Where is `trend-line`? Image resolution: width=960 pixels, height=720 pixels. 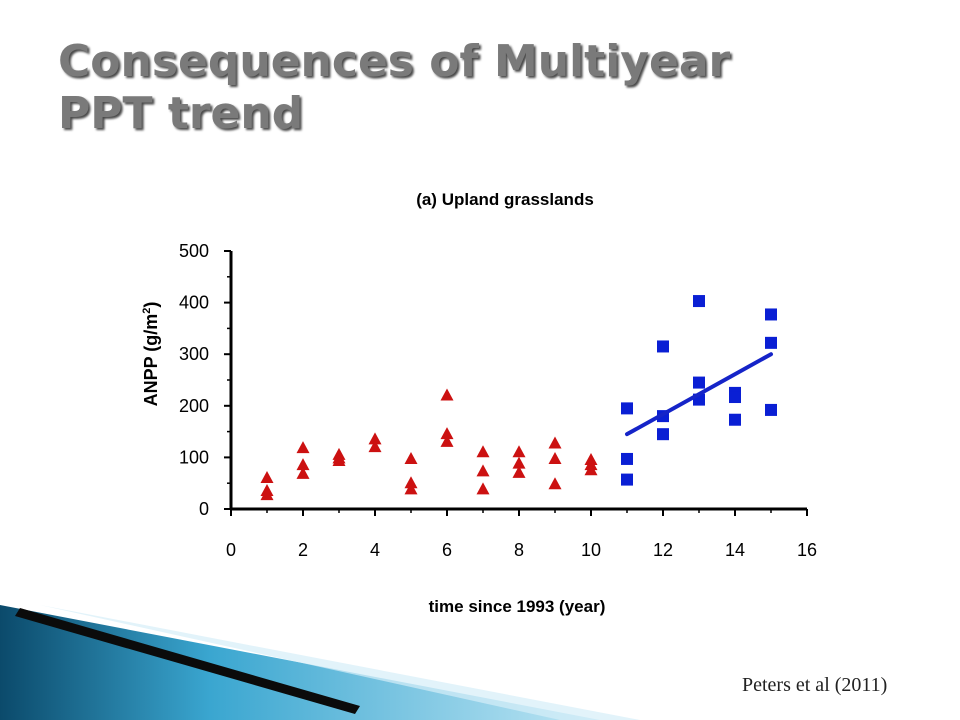 trend-line is located at coordinates (699, 394).